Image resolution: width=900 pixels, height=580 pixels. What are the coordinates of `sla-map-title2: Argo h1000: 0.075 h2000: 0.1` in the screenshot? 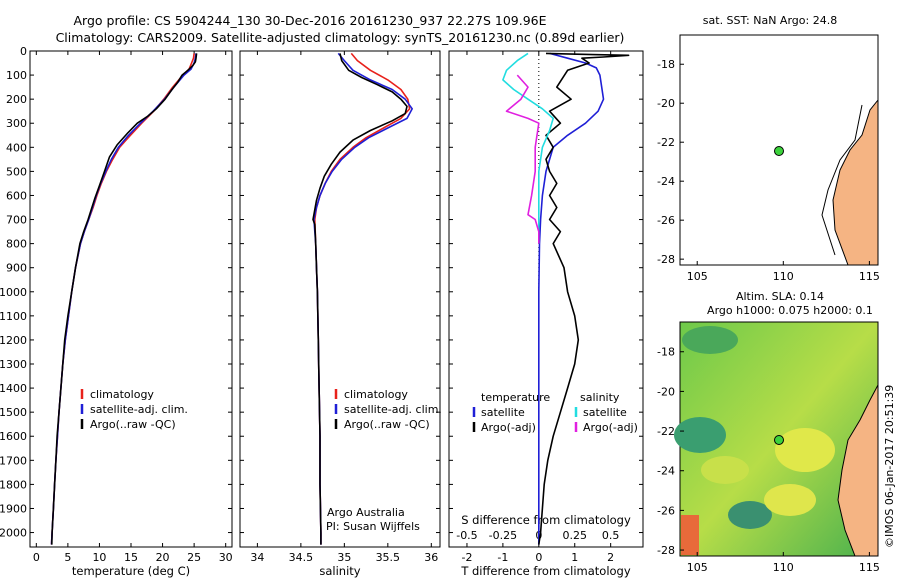 It's located at (790, 310).